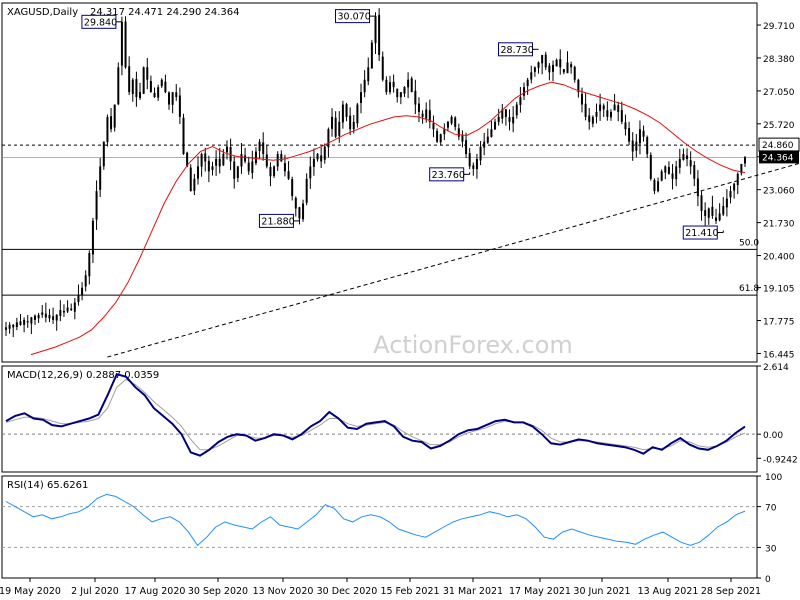  What do you see at coordinates (773, 436) in the screenshot?
I see `macd-tick-label: 0.00` at bounding box center [773, 436].